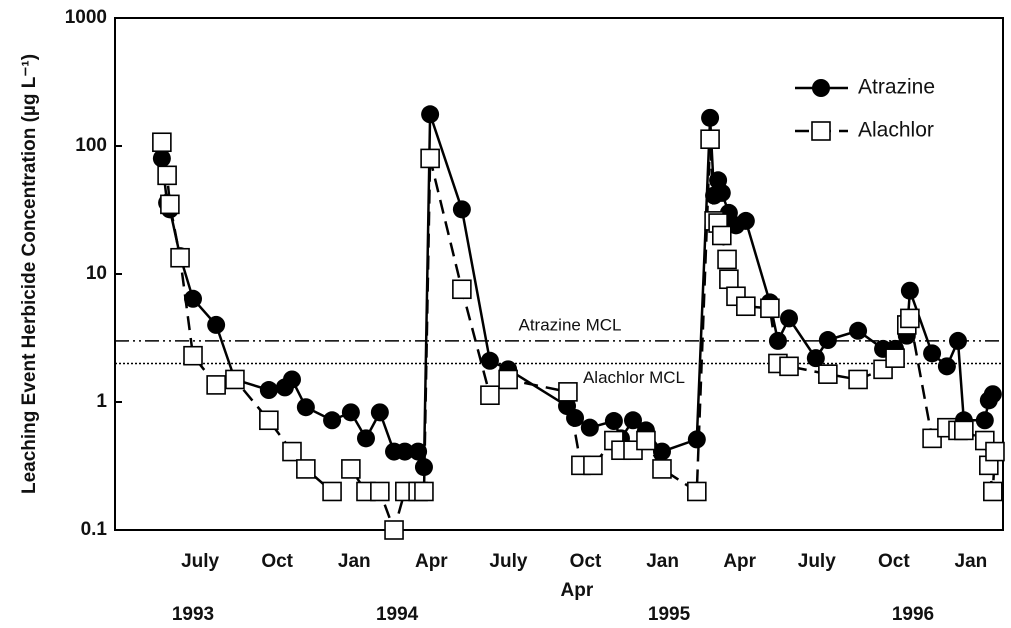 The image size is (1011, 628). What do you see at coordinates (91, 145) in the screenshot?
I see `y-tick-label: 100` at bounding box center [91, 145].